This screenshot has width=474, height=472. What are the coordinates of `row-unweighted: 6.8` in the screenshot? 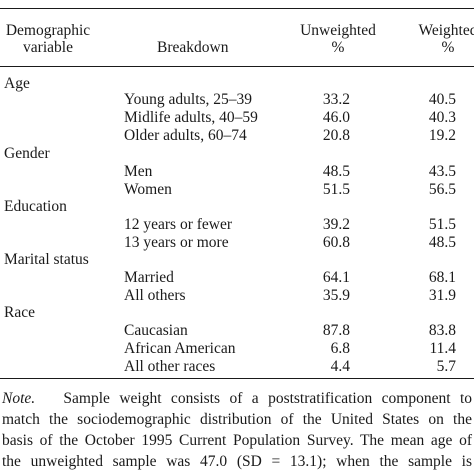 It's located at (340, 348).